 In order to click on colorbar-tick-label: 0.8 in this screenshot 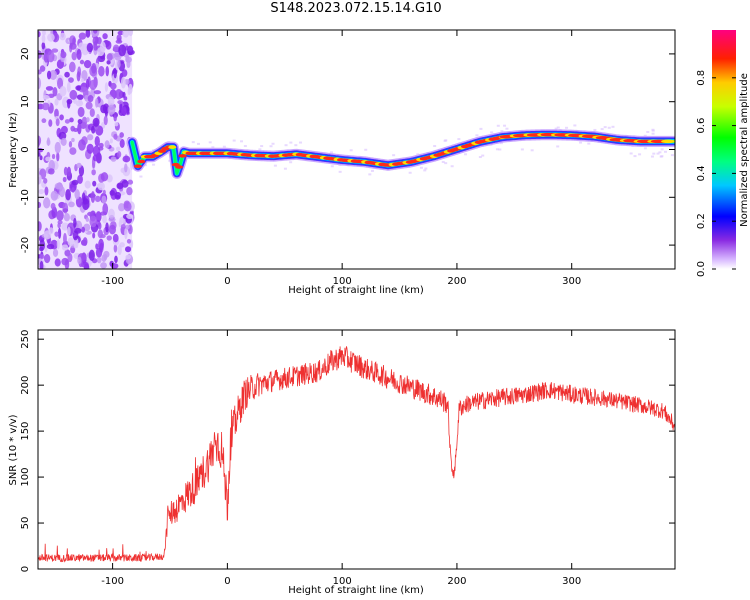, I will do `click(701, 78)`.